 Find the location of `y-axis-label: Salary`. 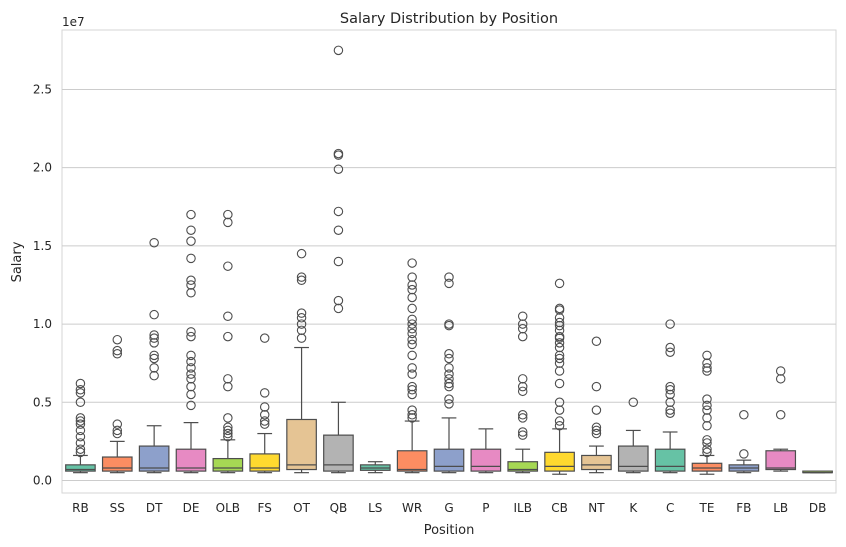

y-axis-label: Salary is located at coordinates (17, 261).